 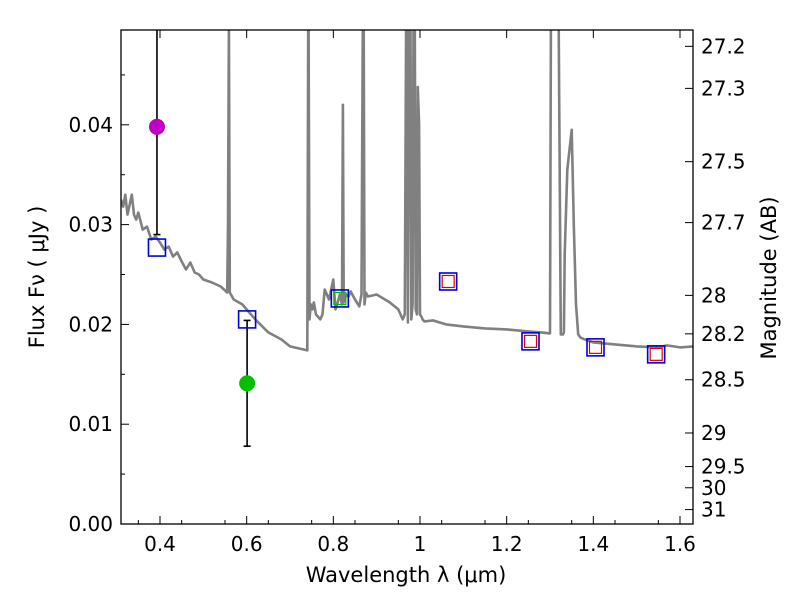 I want to click on mag-tick-label-10: 31, so click(x=713, y=510).